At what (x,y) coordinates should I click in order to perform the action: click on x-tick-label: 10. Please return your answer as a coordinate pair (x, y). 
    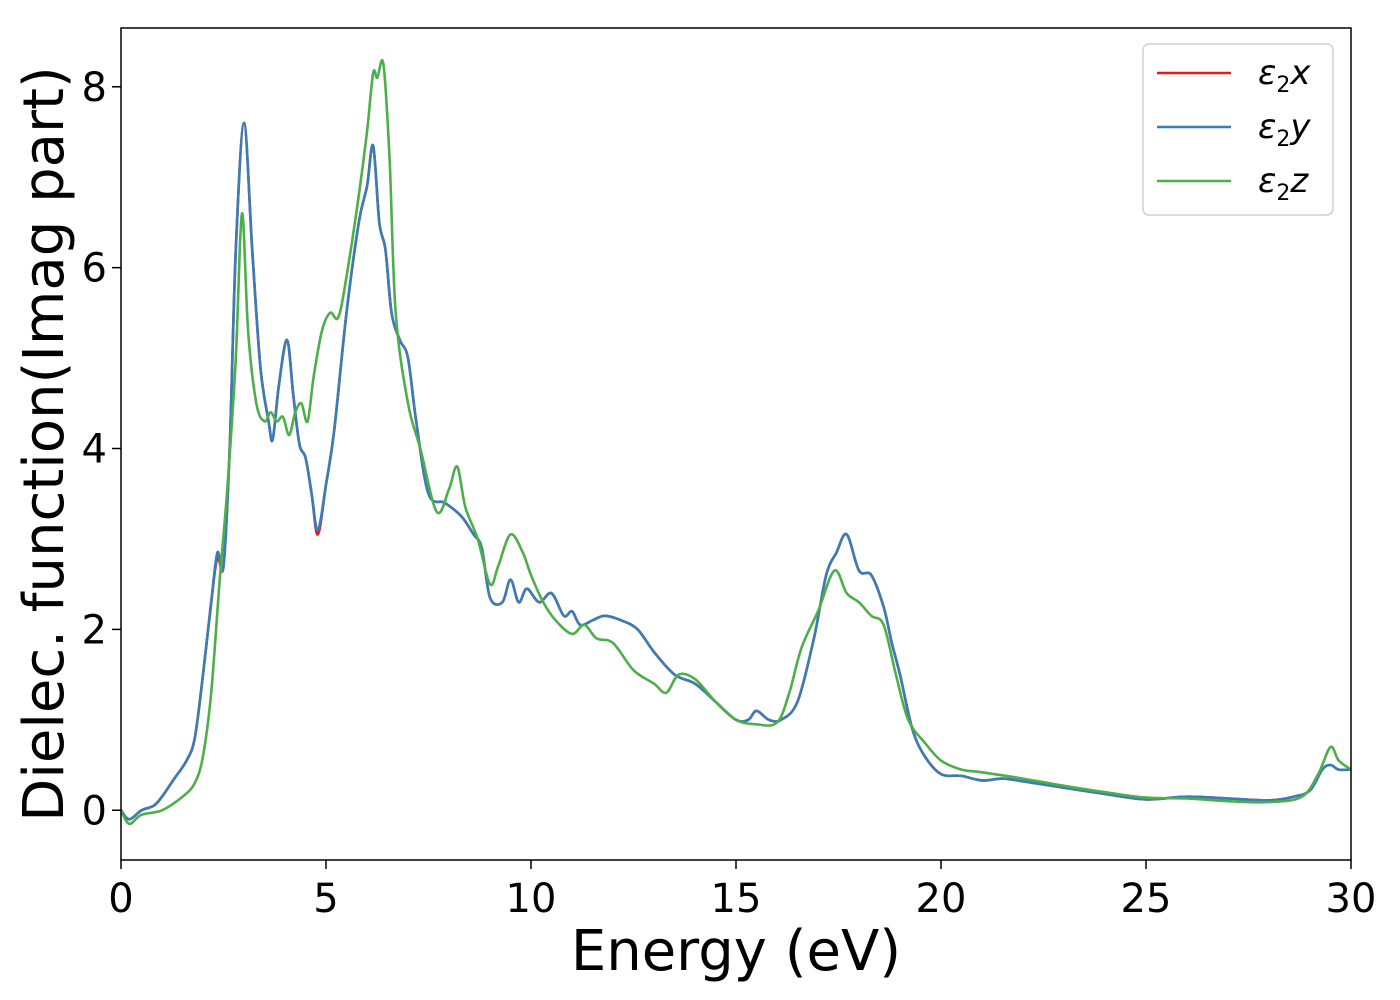
    Looking at the image, I should click on (531, 899).